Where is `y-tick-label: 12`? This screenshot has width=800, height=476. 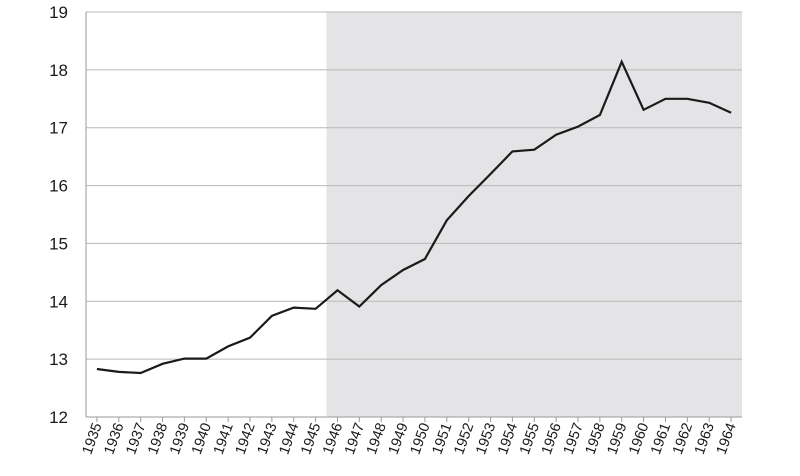
y-tick-label: 12 is located at coordinates (58, 417).